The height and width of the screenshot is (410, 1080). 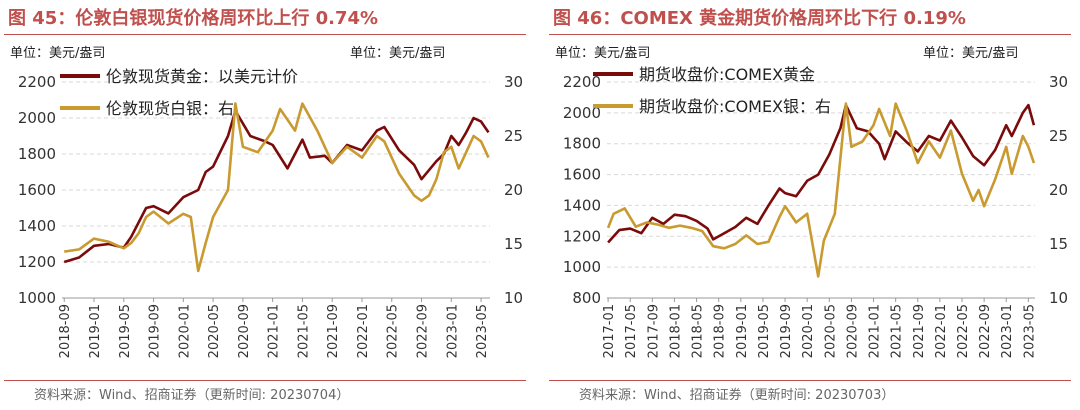 What do you see at coordinates (193, 18) in the screenshot?
I see `chart-title: 图 45：伦敦白银现货价格周环比上行 0.74%` at bounding box center [193, 18].